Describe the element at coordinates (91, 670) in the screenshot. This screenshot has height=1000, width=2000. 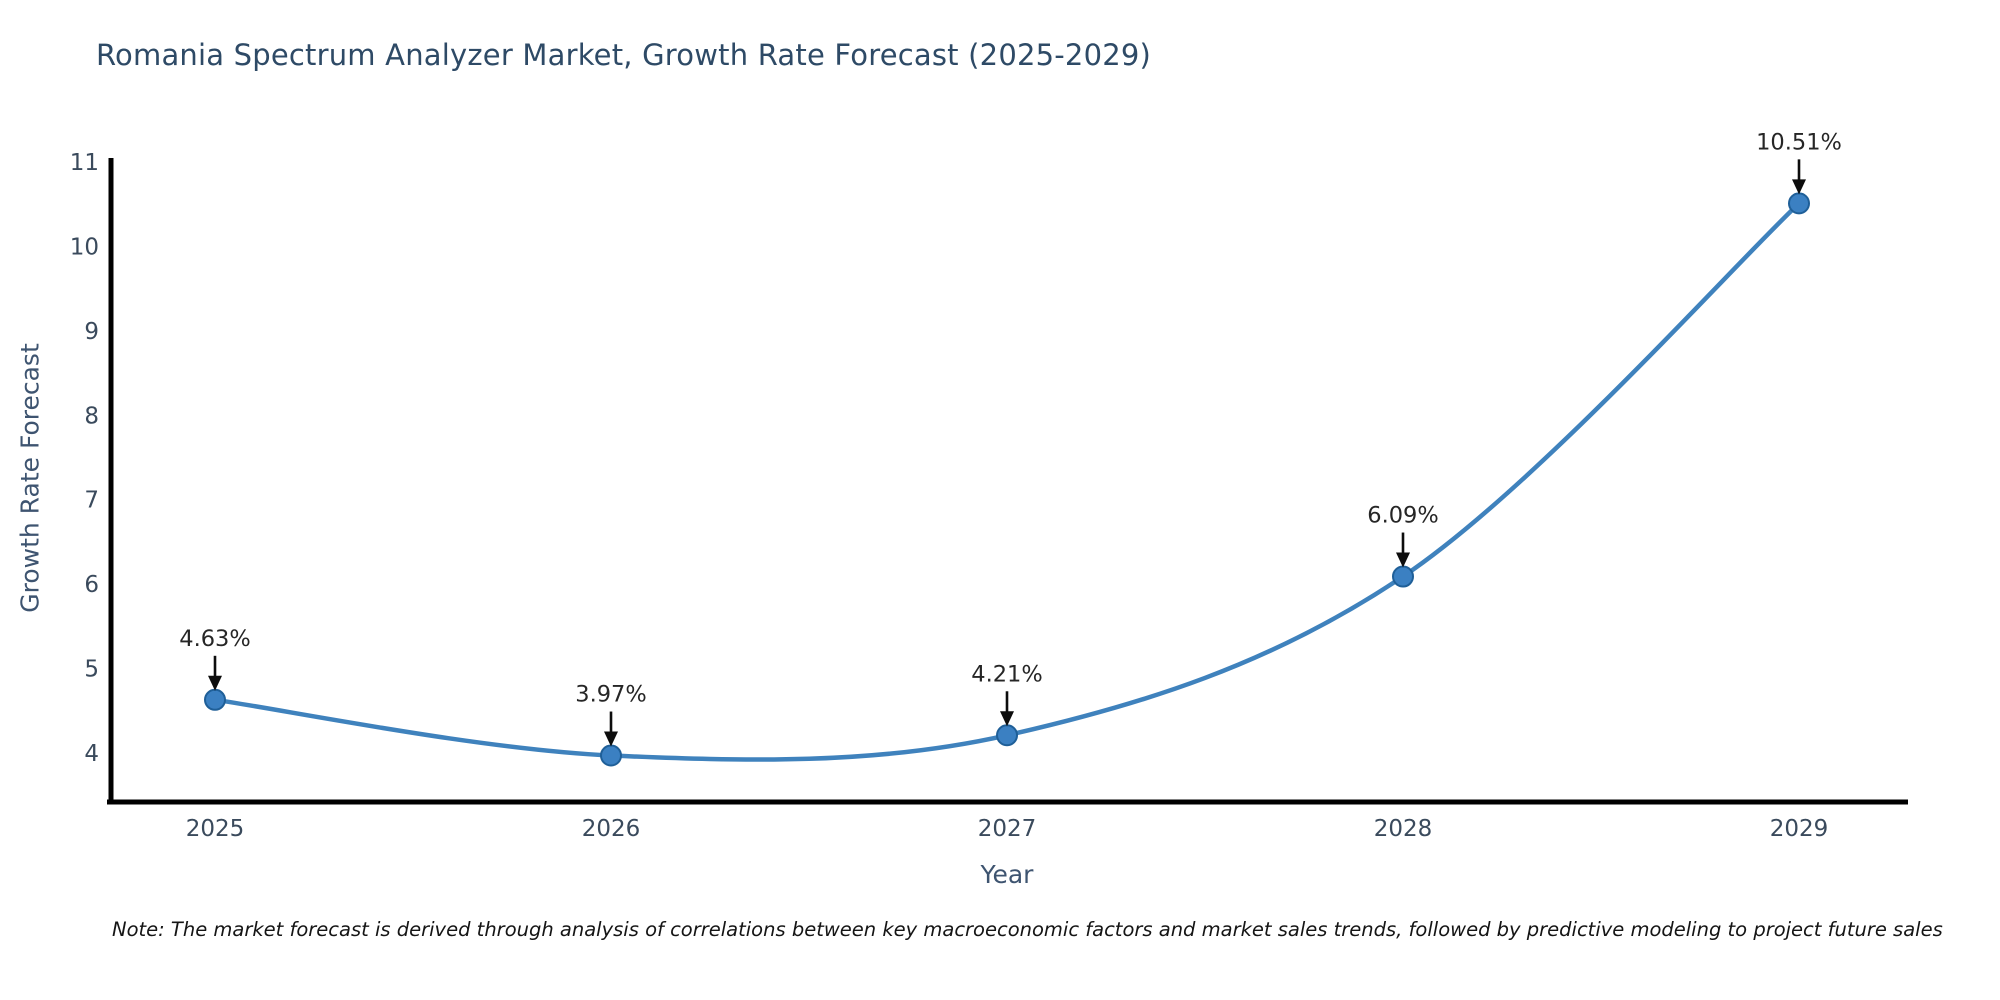
I see `y-tick-5: 5` at that location.